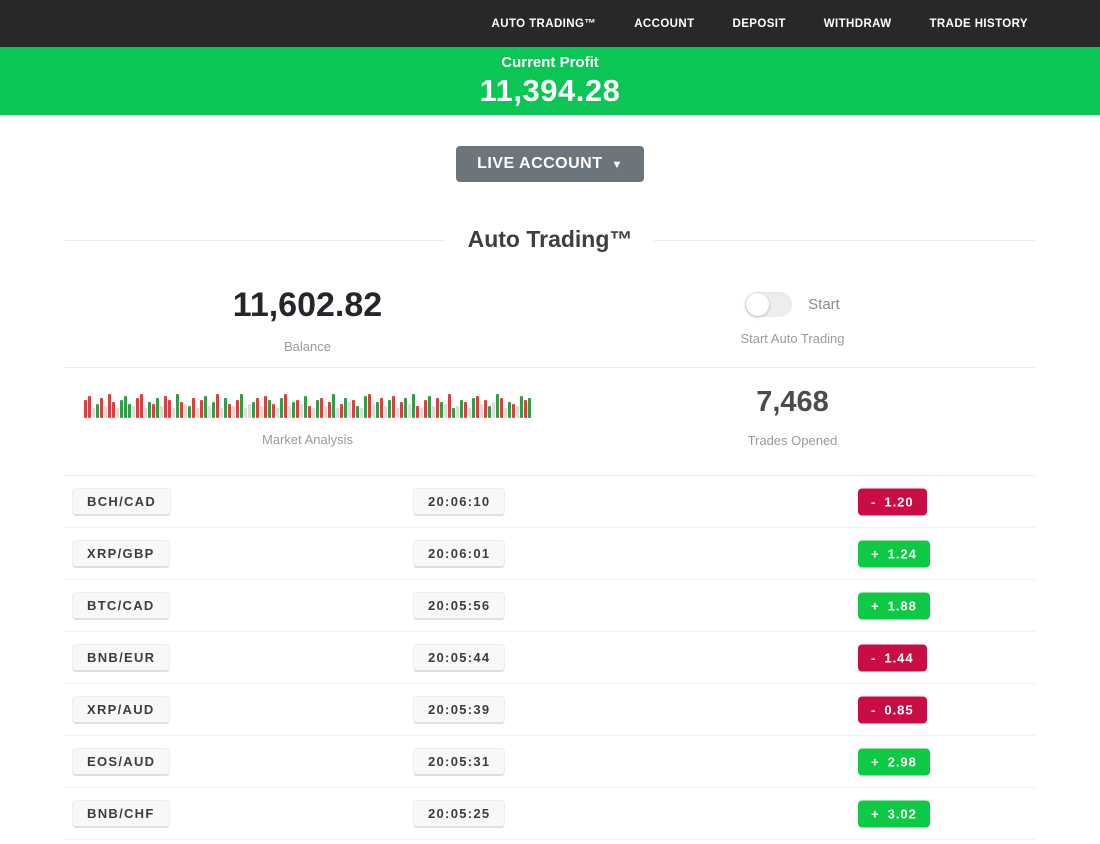 Image resolution: width=1100 pixels, height=844 pixels. What do you see at coordinates (550, 240) in the screenshot?
I see `section-heading: Auto Trading™` at bounding box center [550, 240].